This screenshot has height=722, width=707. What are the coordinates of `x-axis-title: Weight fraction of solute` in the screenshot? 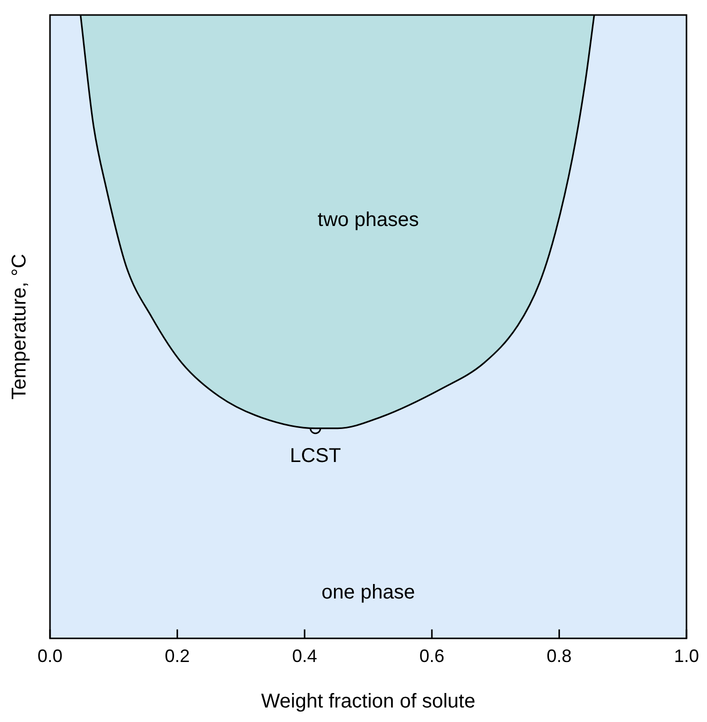 It's located at (368, 701).